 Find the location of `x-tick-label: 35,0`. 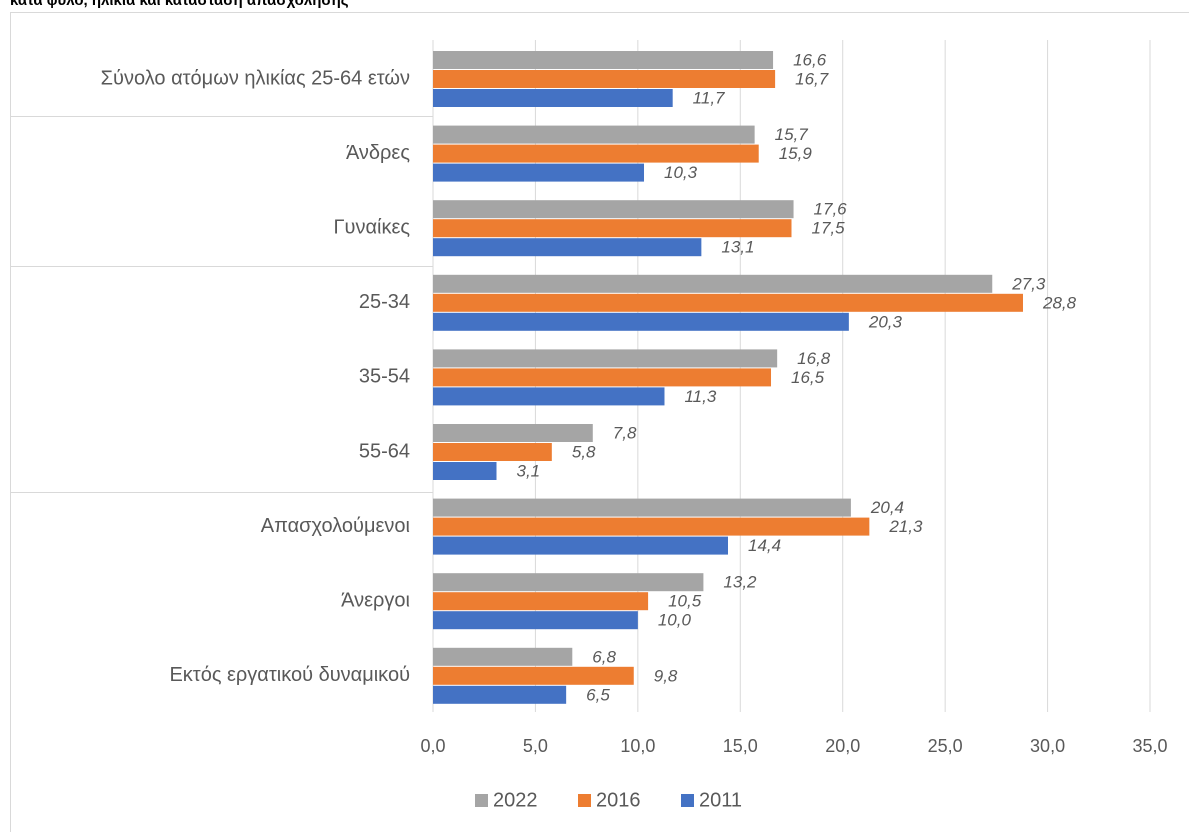

x-tick-label: 35,0 is located at coordinates (1149, 746).